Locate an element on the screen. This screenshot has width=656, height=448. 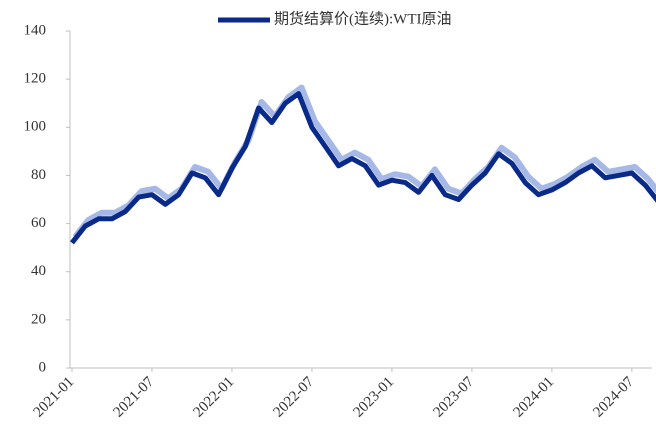
y-tick-label: 40 is located at coordinates (38, 271).